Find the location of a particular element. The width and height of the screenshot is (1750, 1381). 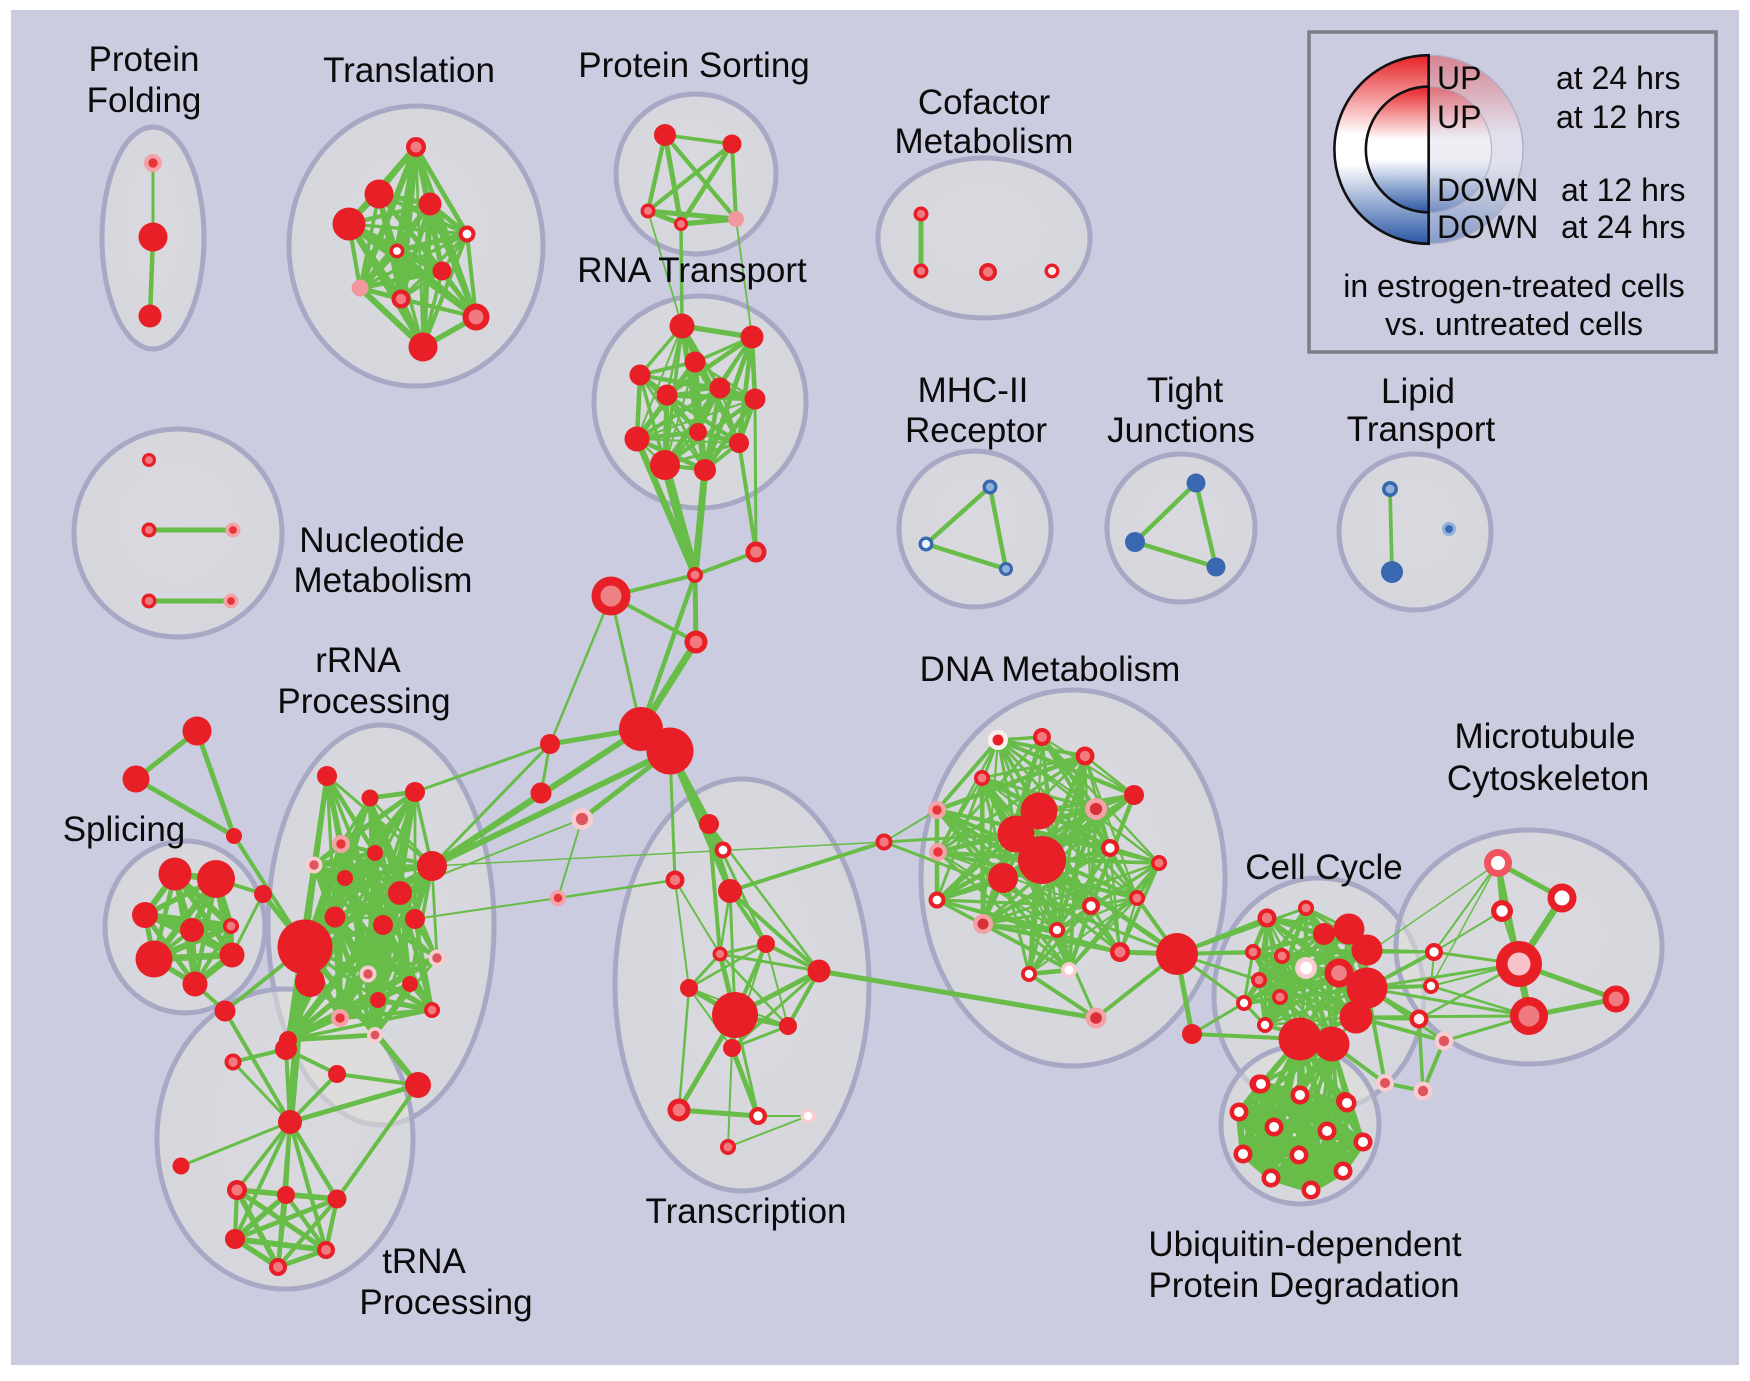

svg-text: MHC-II is located at coordinates (973, 390).